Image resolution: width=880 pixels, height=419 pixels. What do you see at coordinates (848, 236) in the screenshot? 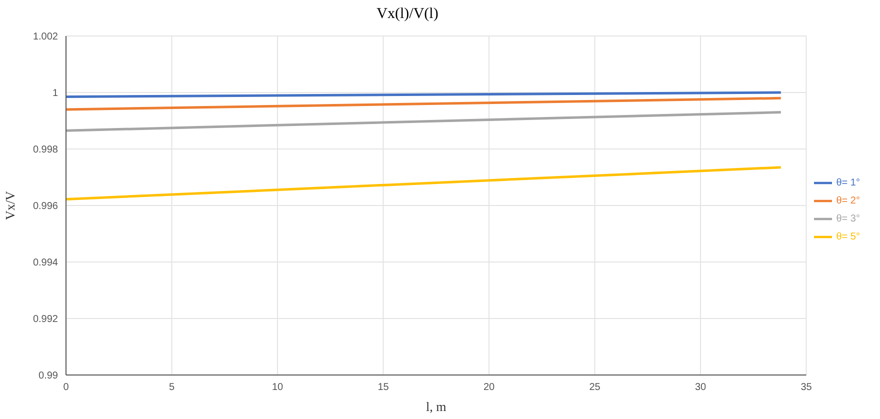
I see `legend-label: θ= 5°` at bounding box center [848, 236].